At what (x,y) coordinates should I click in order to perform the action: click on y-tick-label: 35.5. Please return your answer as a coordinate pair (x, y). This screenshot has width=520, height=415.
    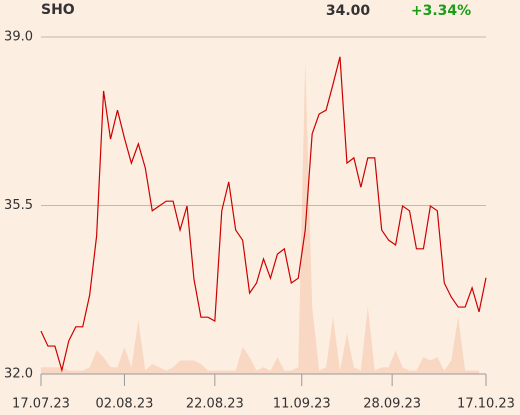
    Looking at the image, I should click on (18, 205).